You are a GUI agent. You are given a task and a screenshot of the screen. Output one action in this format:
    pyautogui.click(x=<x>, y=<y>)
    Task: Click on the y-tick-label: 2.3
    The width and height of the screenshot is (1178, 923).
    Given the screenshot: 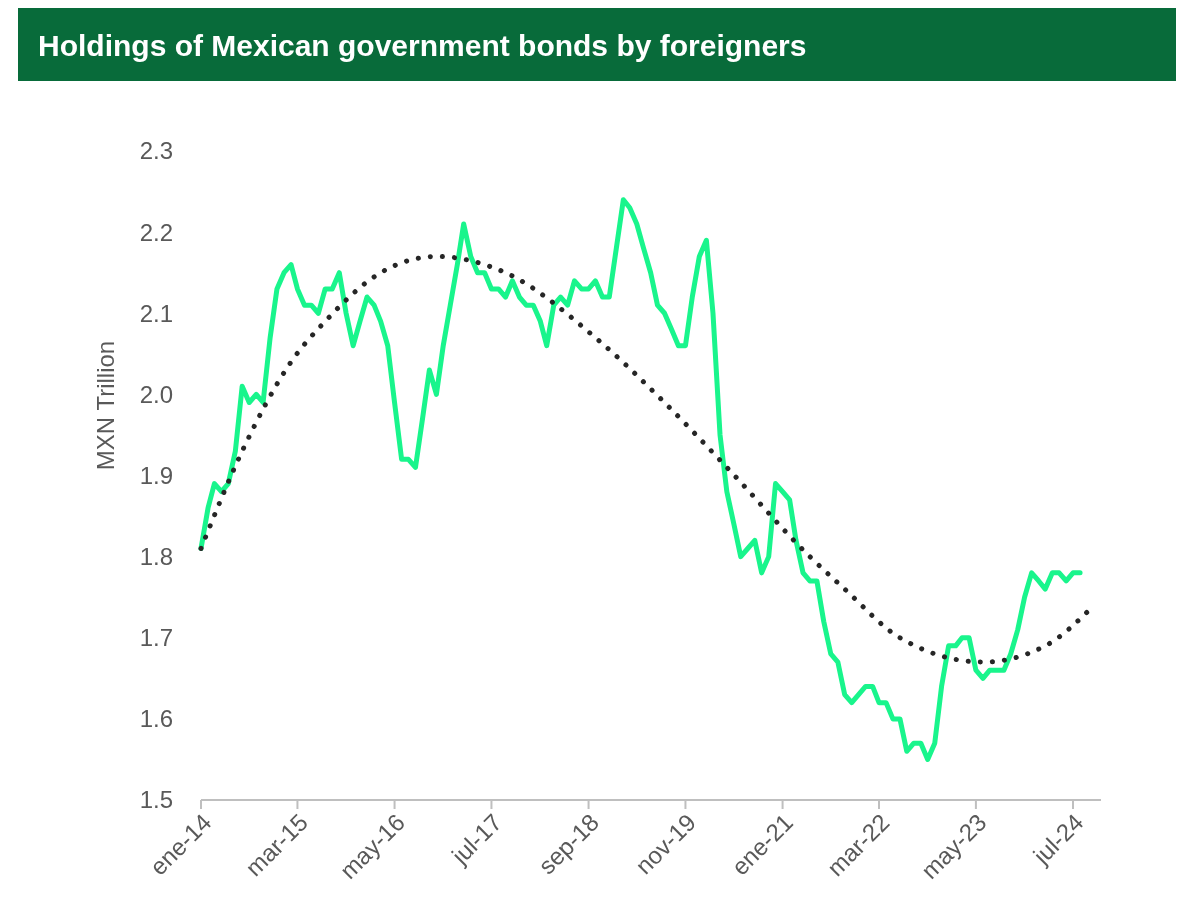 What is the action you would take?
    pyautogui.click(x=156, y=151)
    